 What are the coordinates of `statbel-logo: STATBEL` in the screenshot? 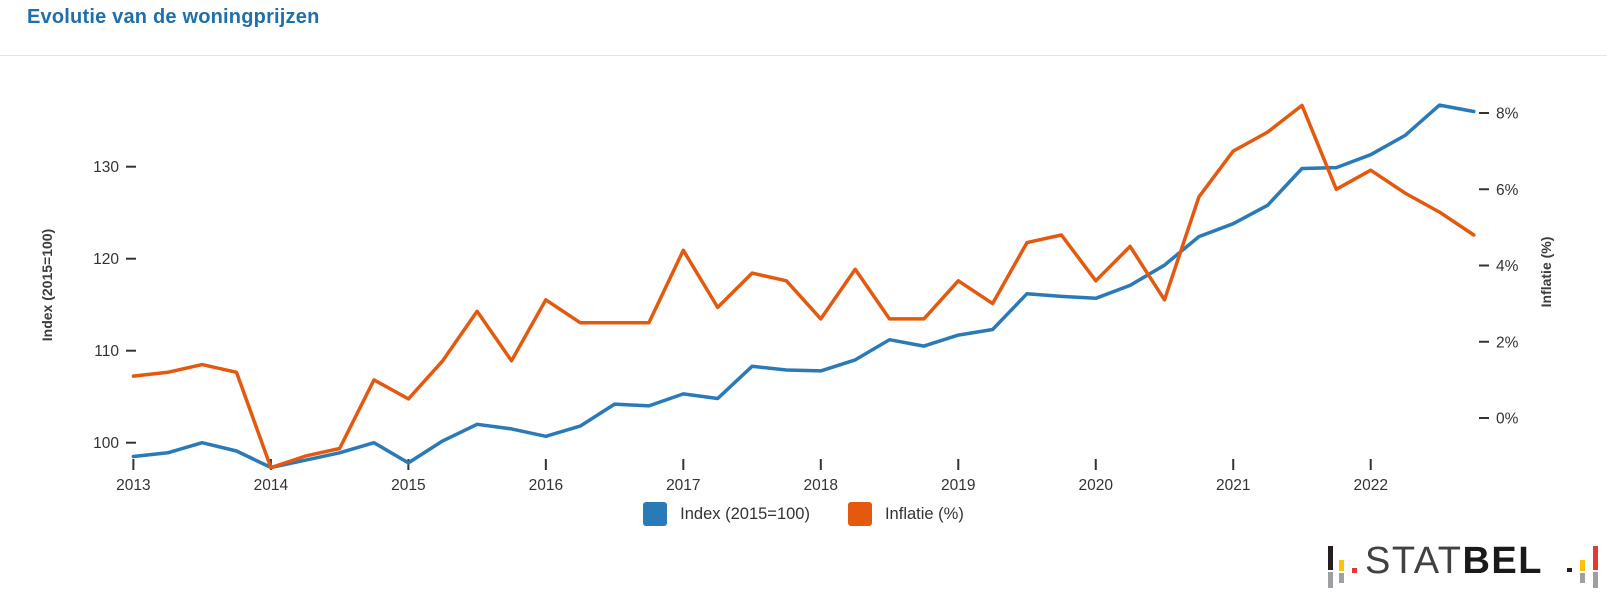 It's located at (1463, 567).